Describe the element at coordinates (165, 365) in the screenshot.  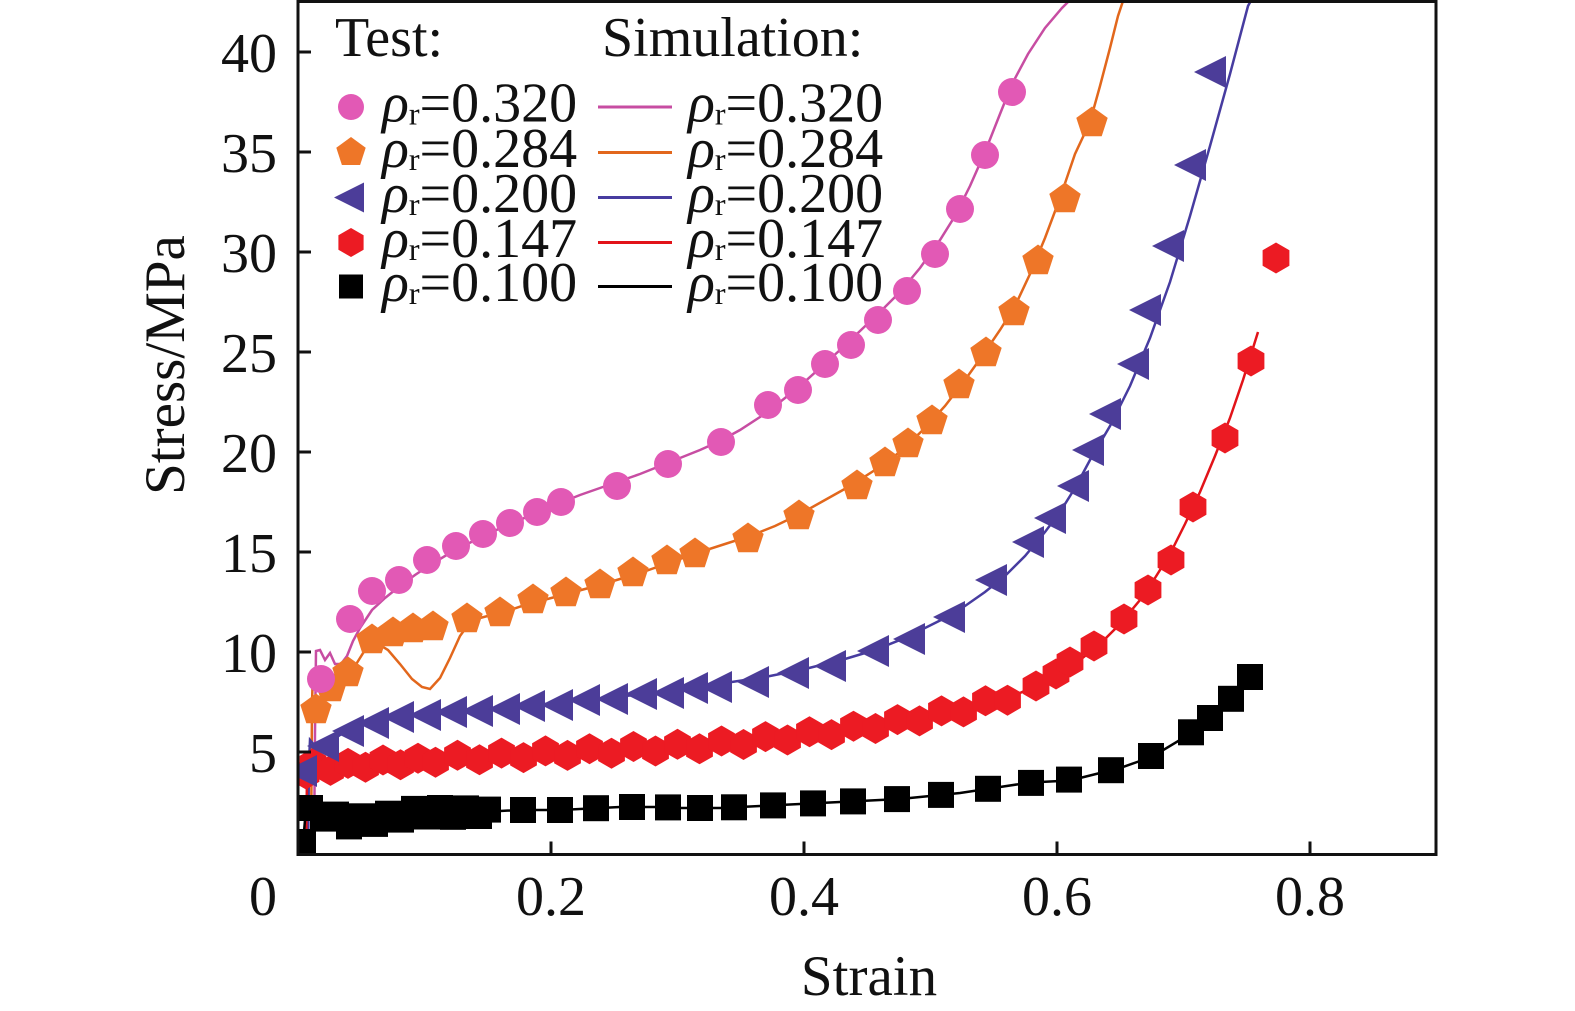
I see `svg-text: Stress/MPa` at that location.